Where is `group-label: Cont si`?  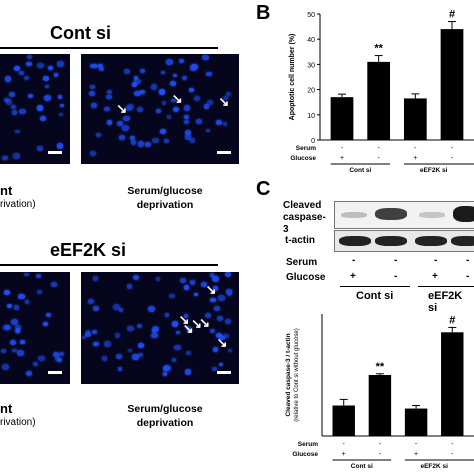 group-label: Cont si is located at coordinates (362, 466).